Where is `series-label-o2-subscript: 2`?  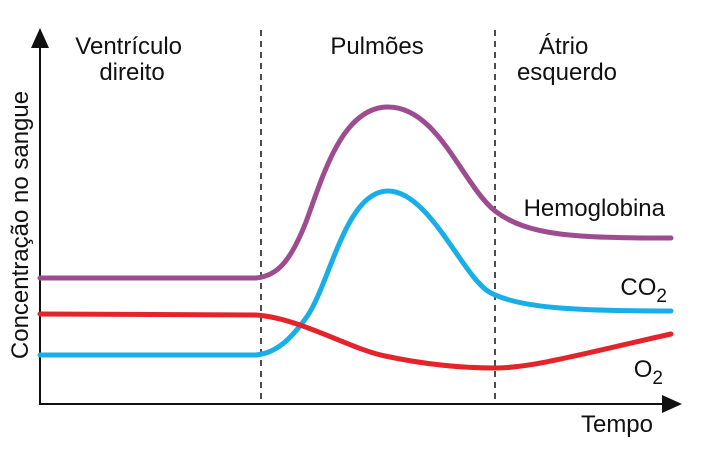 series-label-o2-subscript: 2 is located at coordinates (657, 378).